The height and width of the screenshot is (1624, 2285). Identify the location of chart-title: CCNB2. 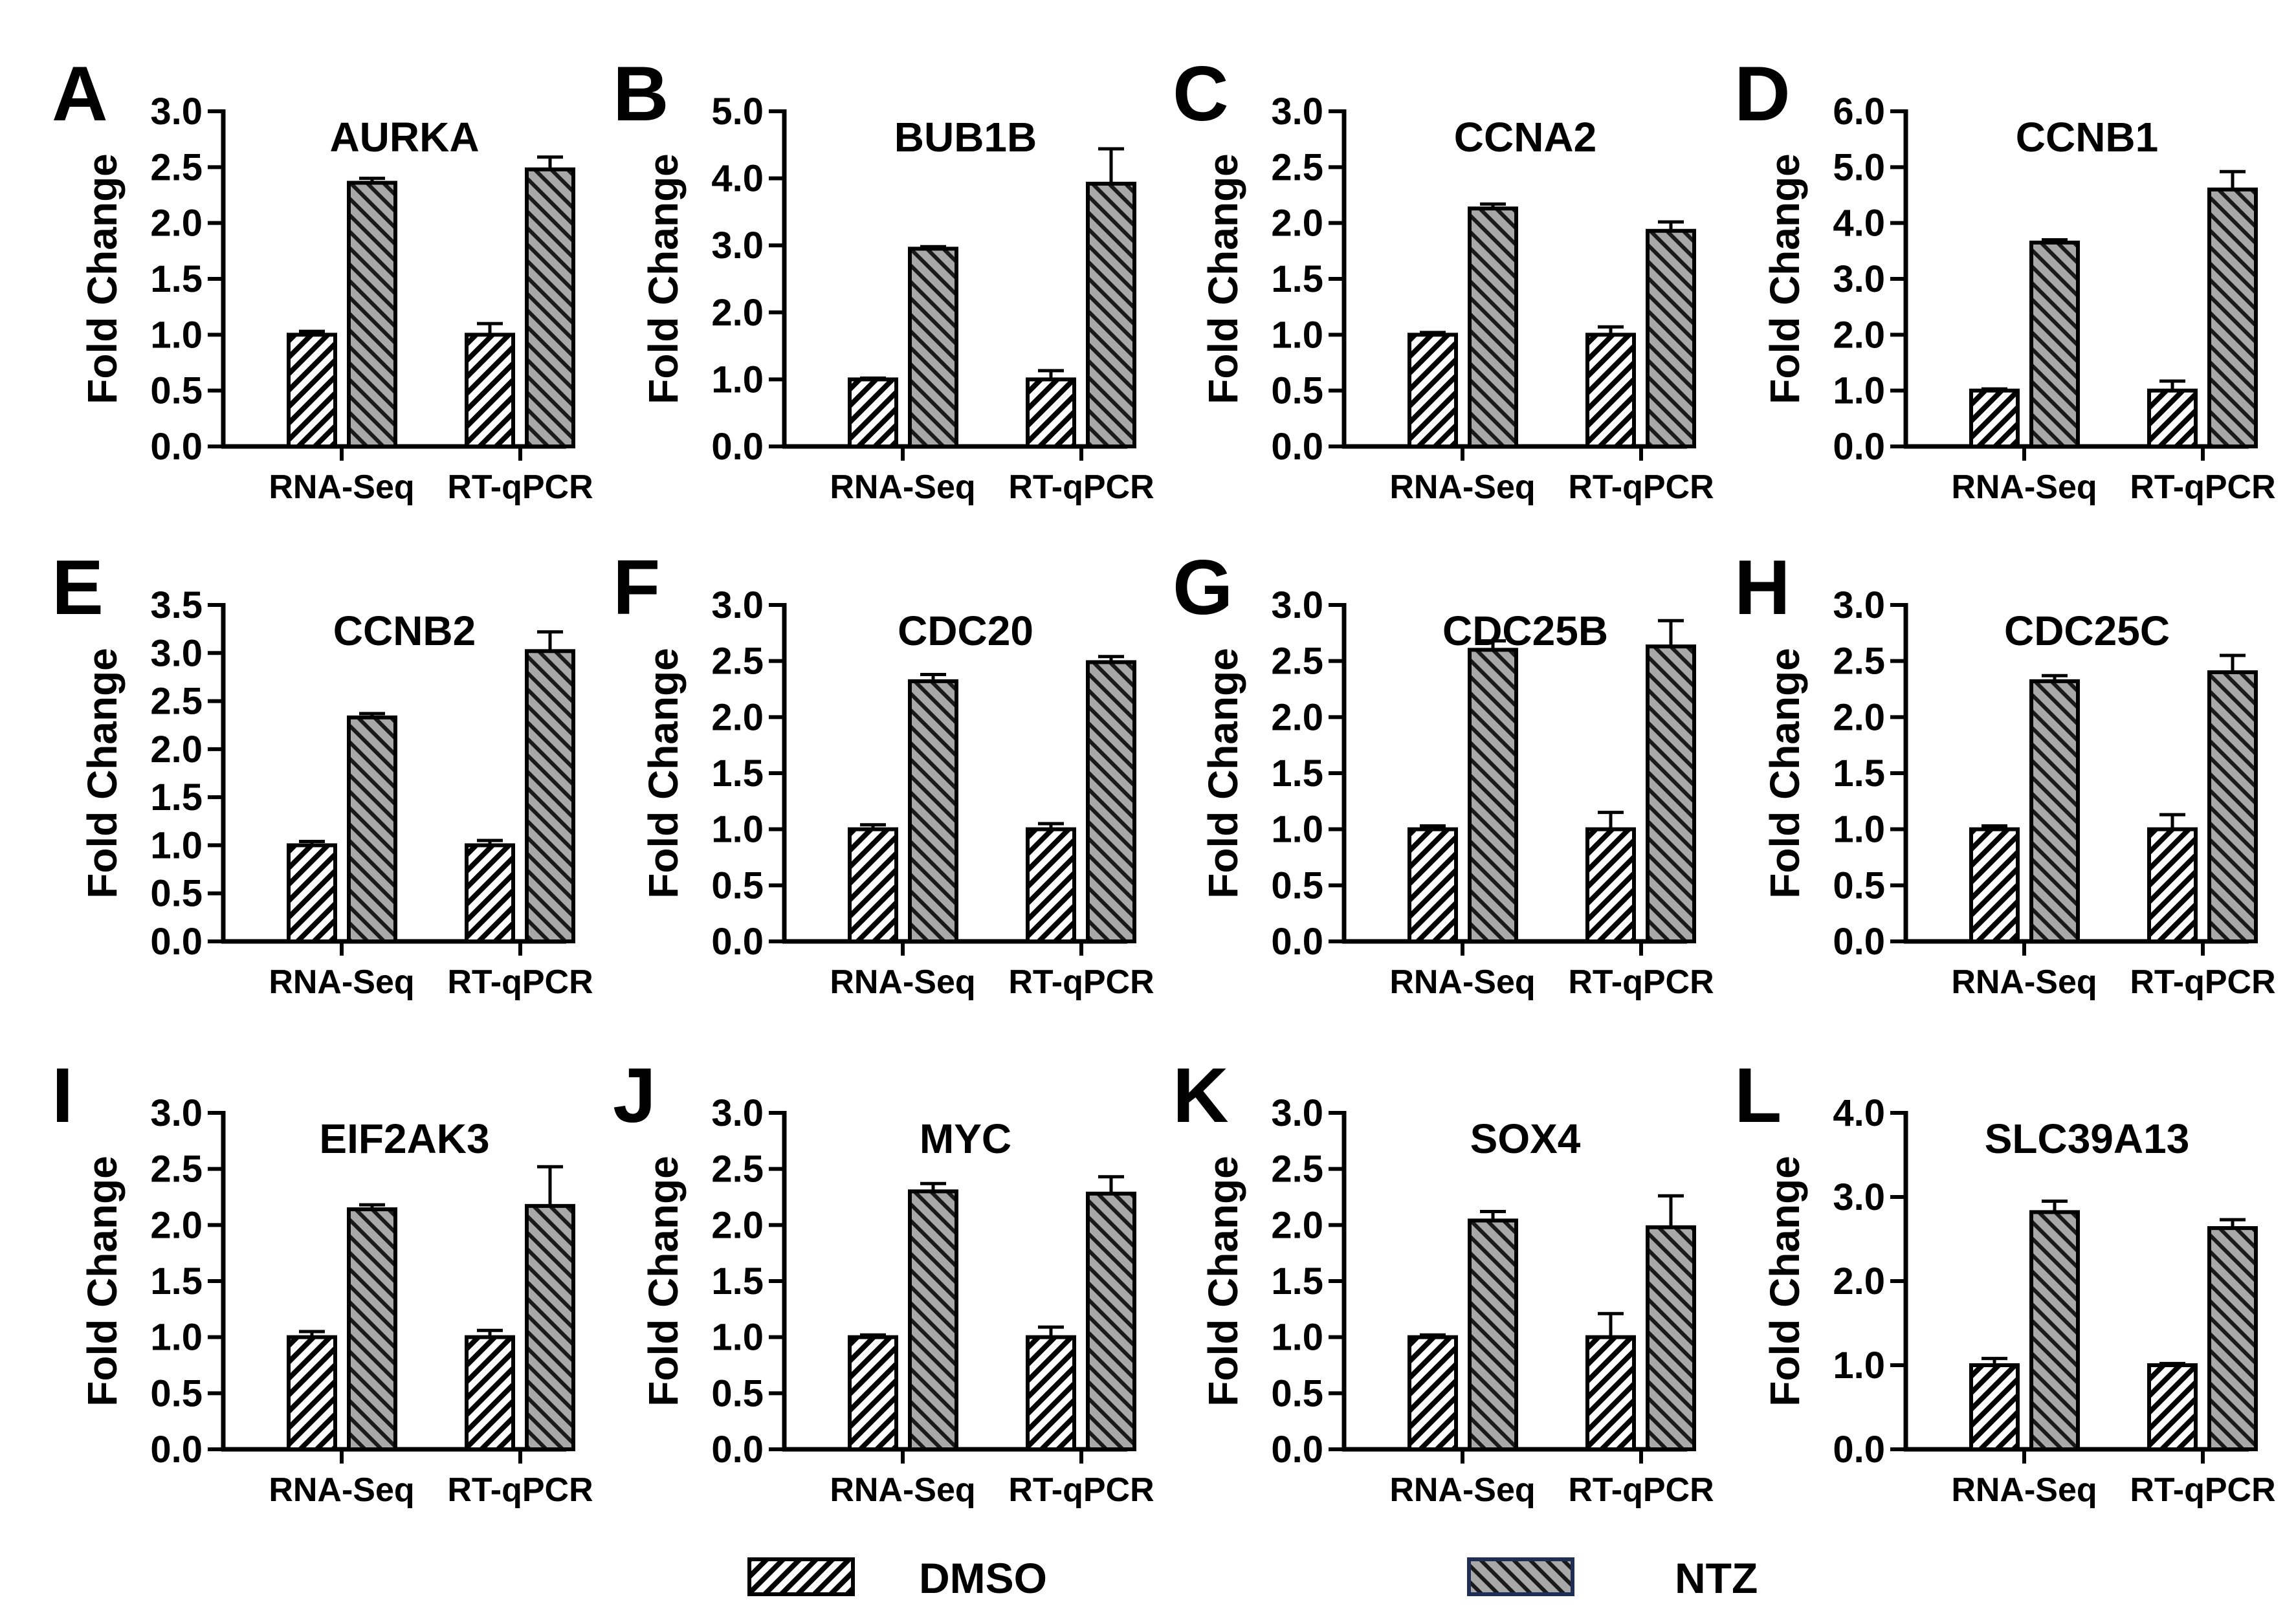
(405, 631).